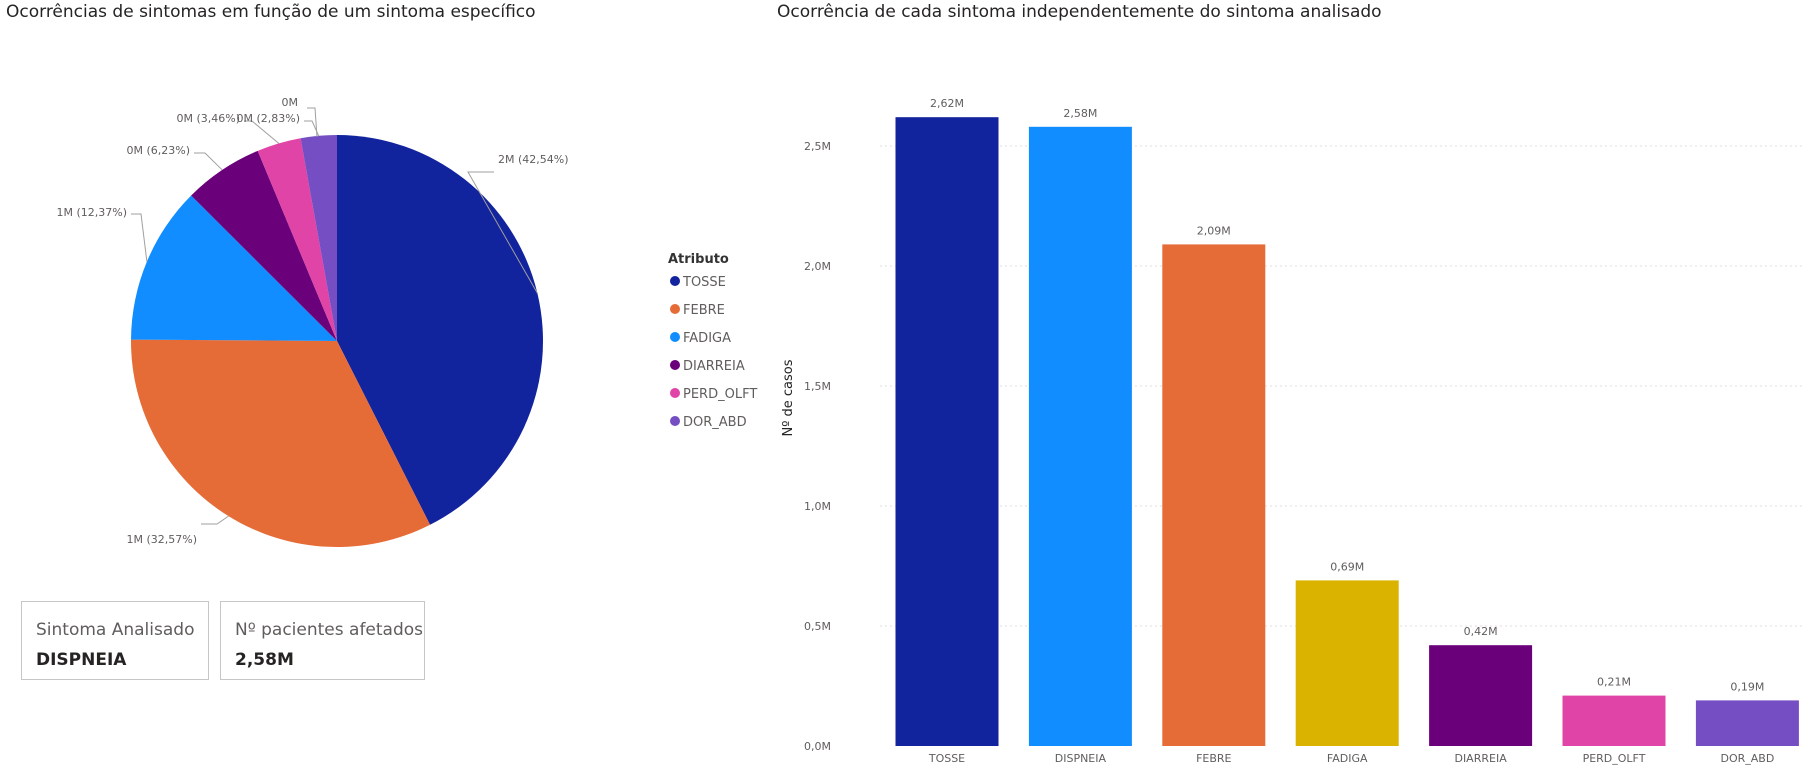  Describe the element at coordinates (817, 266) in the screenshot. I see `y-tick-label: 2,0M` at that location.